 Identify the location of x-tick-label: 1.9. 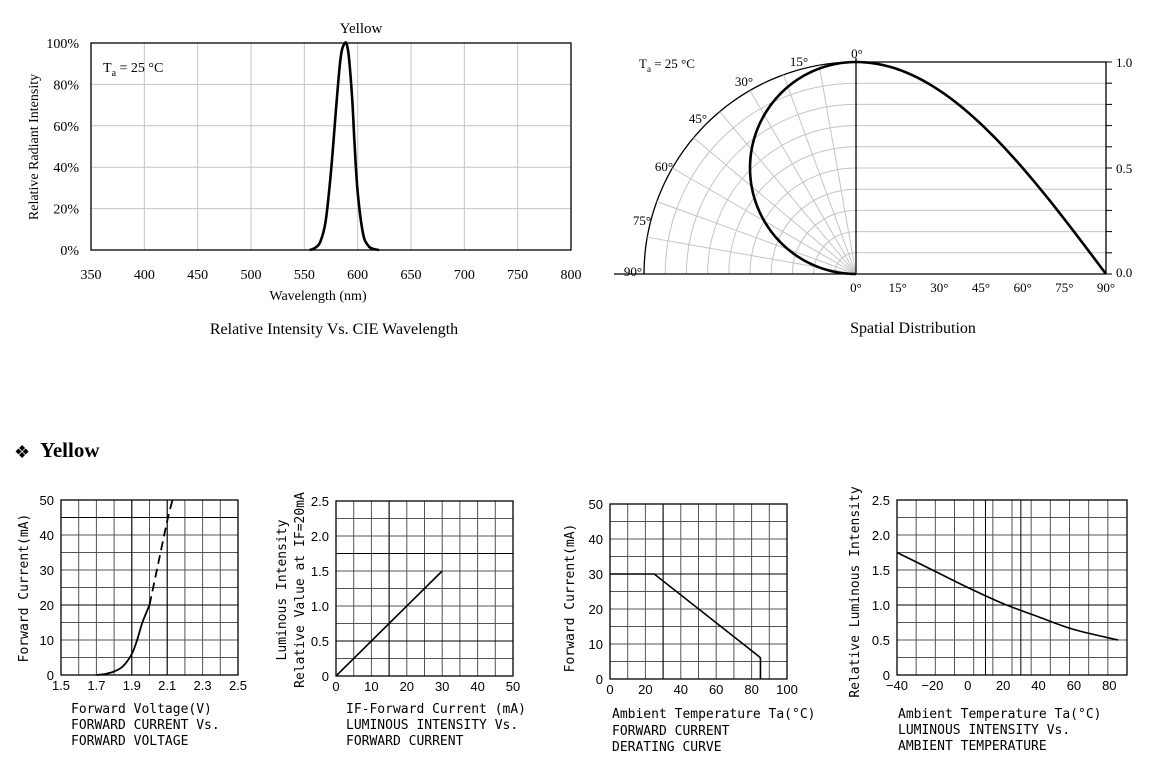
(132, 685).